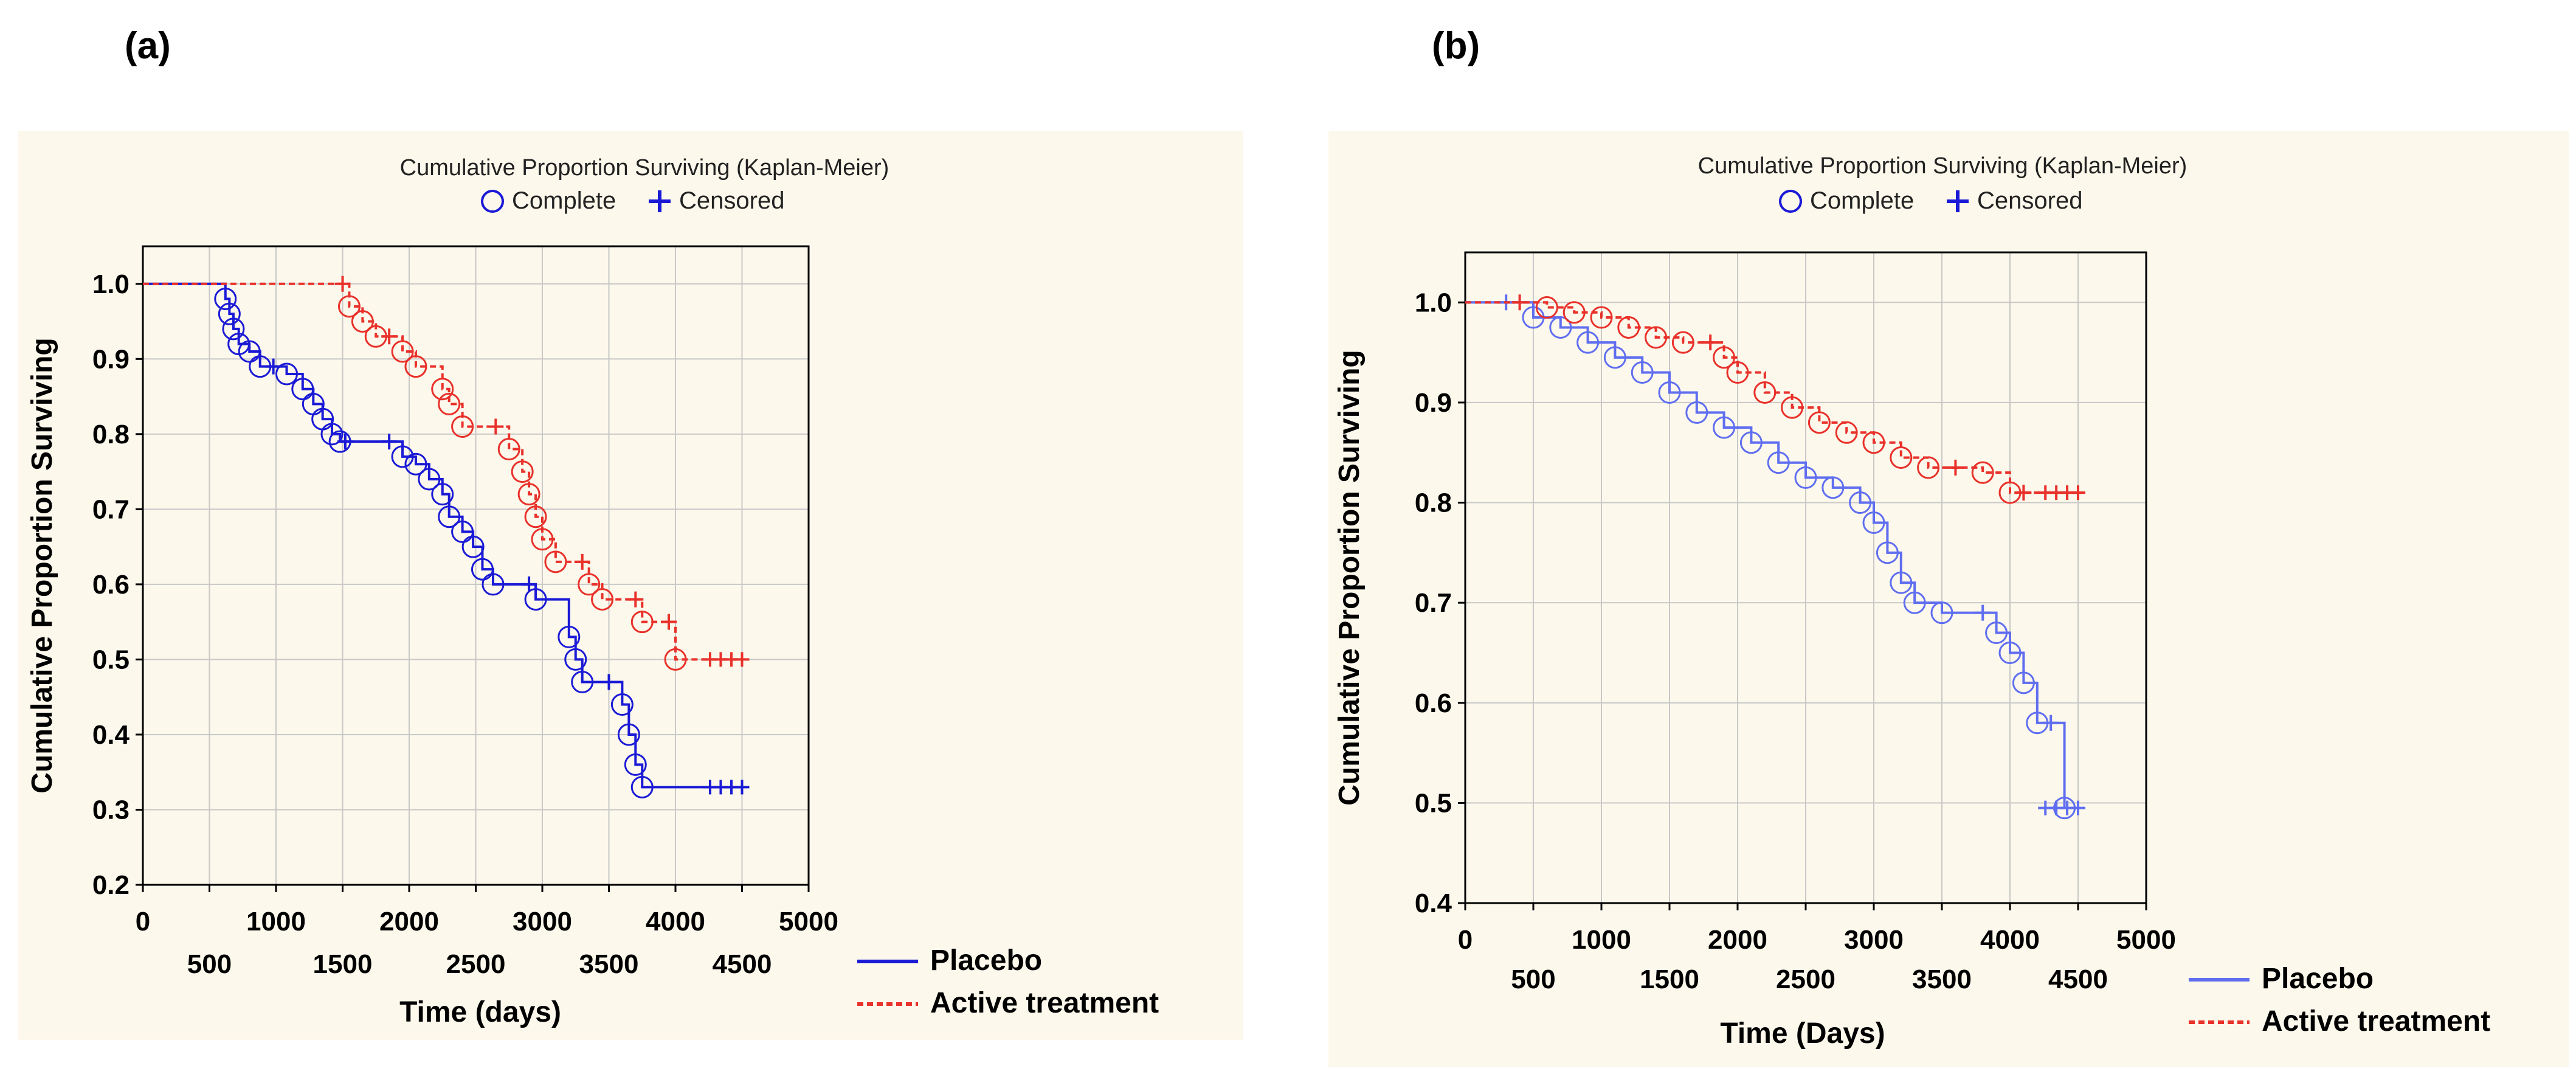 The image size is (2576, 1077). What do you see at coordinates (493, 201) in the screenshot?
I see `complete-marker-icon` at bounding box center [493, 201].